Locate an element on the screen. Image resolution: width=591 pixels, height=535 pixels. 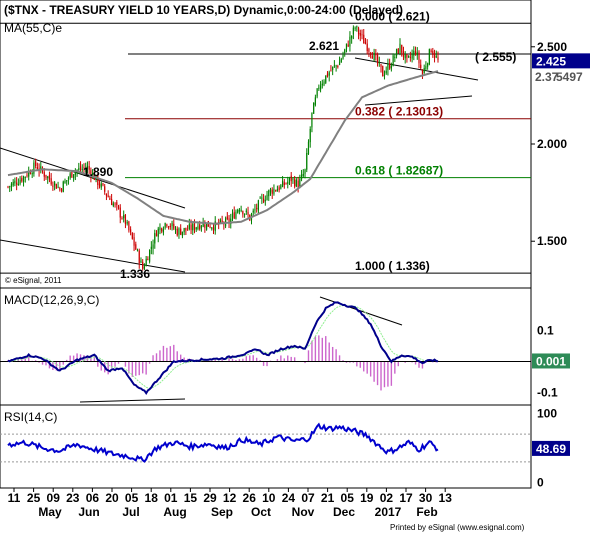
macd-trendline-lower is located at coordinates (132, 400).